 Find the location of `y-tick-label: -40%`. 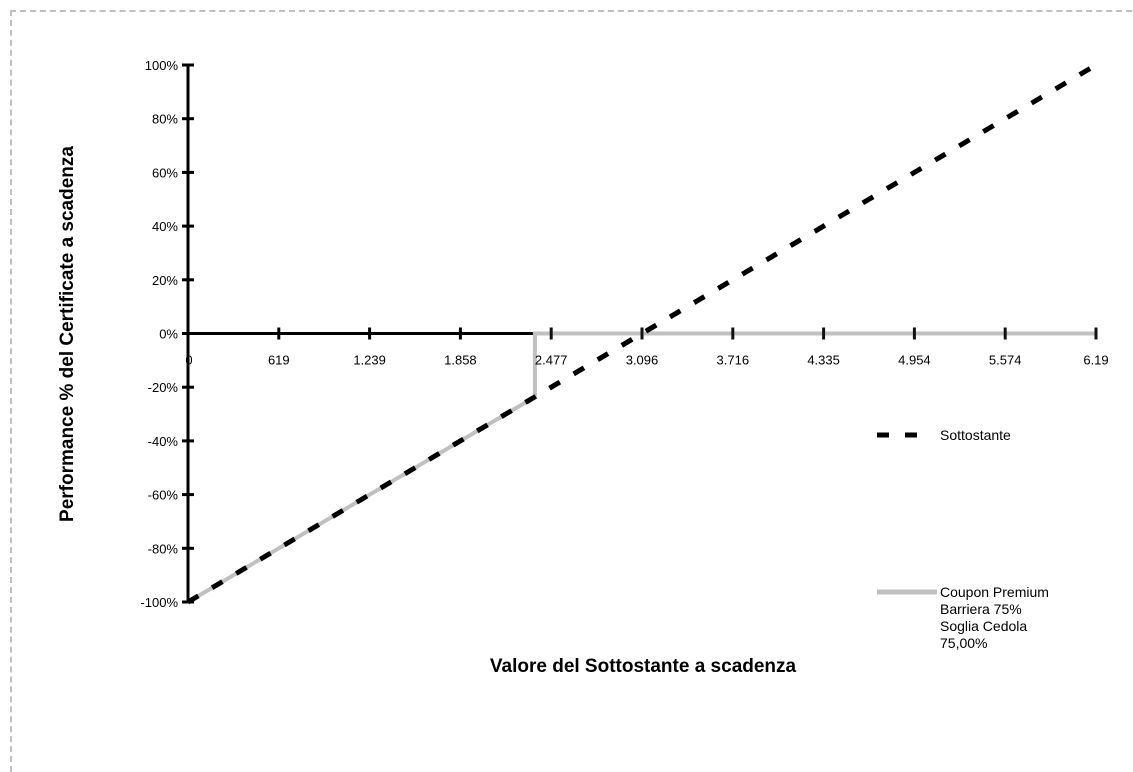

y-tick-label: -40% is located at coordinates (163, 441).